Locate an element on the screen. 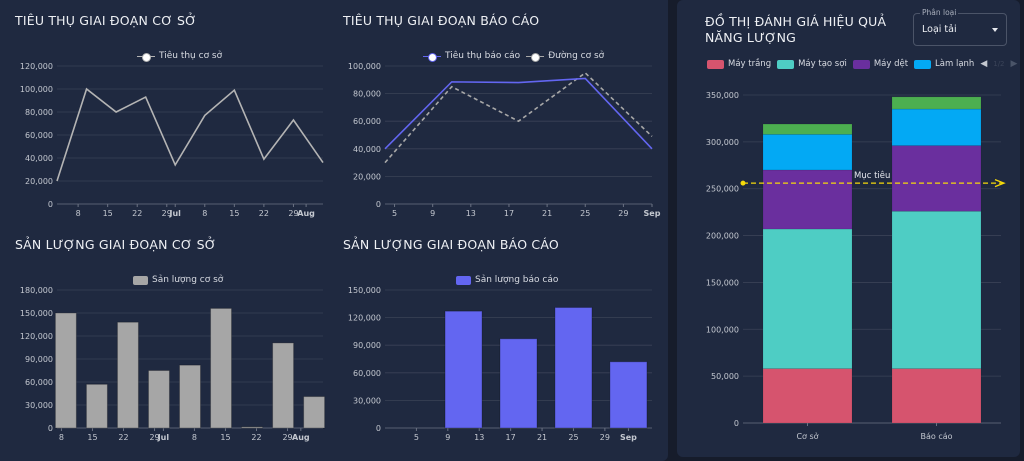 The width and height of the screenshot is (1024, 461). efficiency-x-tick-label: Báo cáo is located at coordinates (936, 436).